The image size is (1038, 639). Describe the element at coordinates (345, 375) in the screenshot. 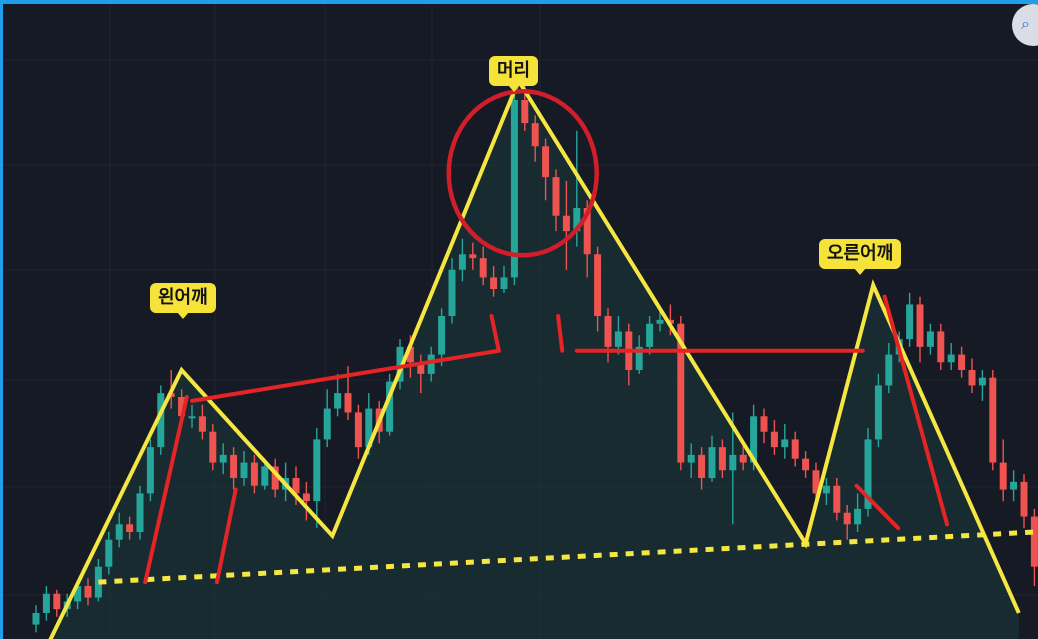

I see `resistance-line` at that location.